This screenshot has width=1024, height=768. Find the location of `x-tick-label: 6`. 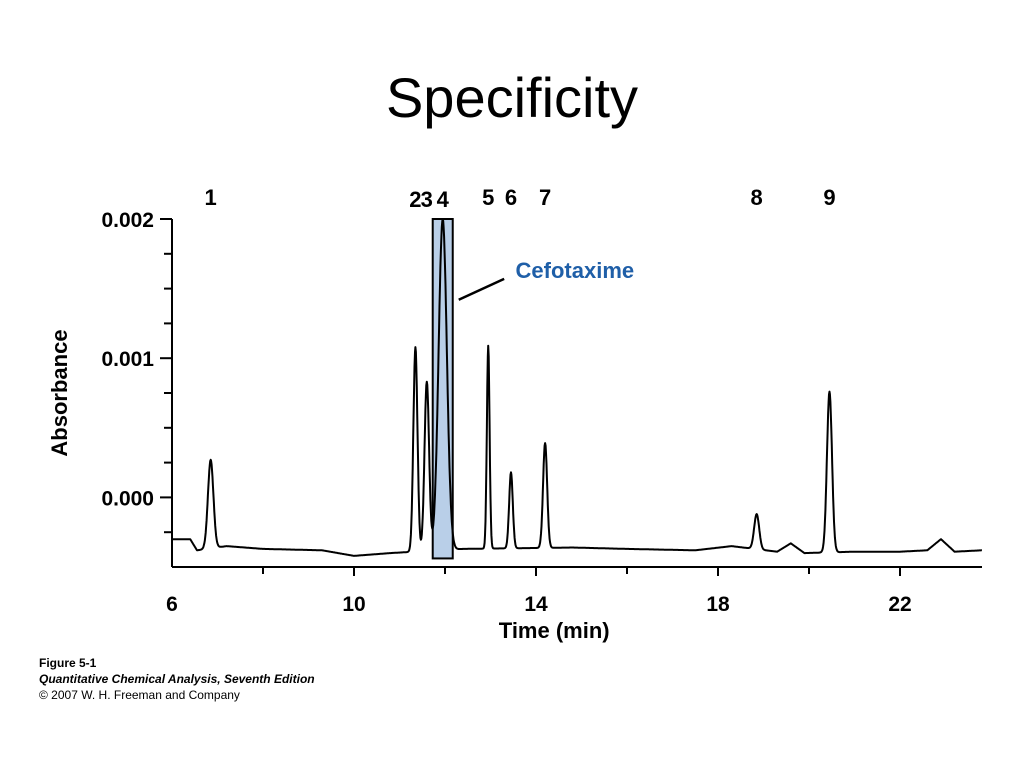

x-tick-label: 6 is located at coordinates (172, 604).